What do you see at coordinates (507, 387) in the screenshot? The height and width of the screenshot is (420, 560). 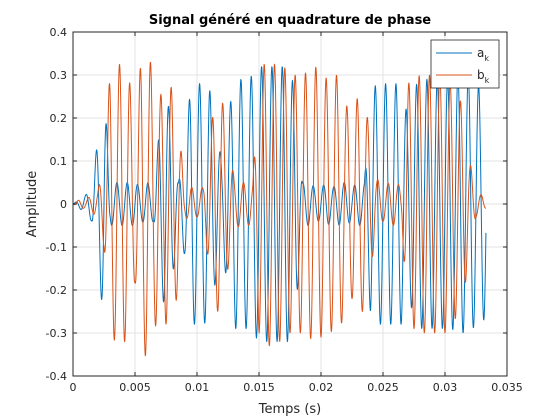 I see `x-tick-label: 0.035` at bounding box center [507, 387].